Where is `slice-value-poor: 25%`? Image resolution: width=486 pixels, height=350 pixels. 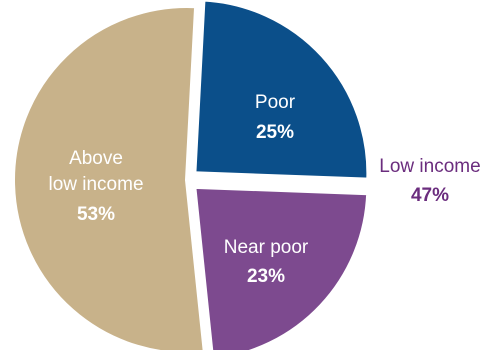 slice-value-poor: 25% is located at coordinates (275, 132).